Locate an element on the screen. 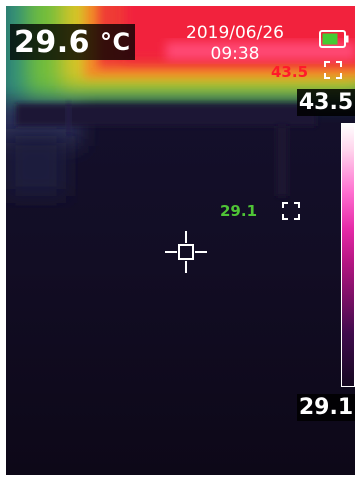  center-temperature-value: 29.6 is located at coordinates (52, 42).